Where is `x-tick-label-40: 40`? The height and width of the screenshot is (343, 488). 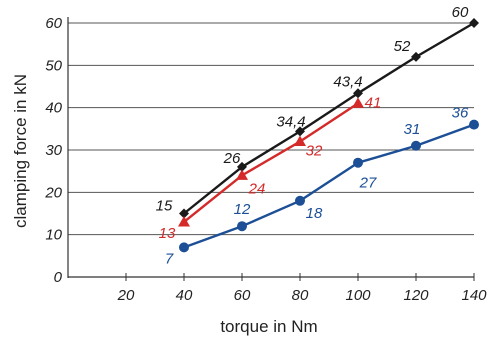
x-tick-label-40: 40 is located at coordinates (184, 295).